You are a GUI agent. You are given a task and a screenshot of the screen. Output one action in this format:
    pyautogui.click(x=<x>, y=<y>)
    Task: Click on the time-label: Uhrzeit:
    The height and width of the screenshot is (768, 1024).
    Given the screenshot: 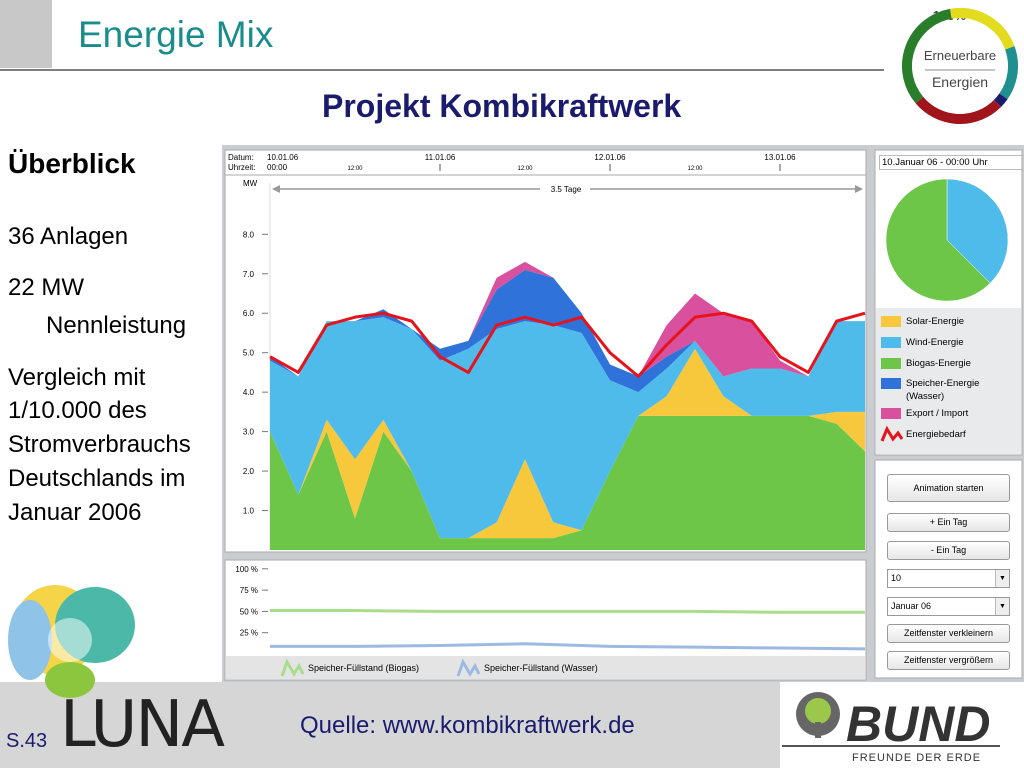 What is the action you would take?
    pyautogui.click(x=242, y=167)
    